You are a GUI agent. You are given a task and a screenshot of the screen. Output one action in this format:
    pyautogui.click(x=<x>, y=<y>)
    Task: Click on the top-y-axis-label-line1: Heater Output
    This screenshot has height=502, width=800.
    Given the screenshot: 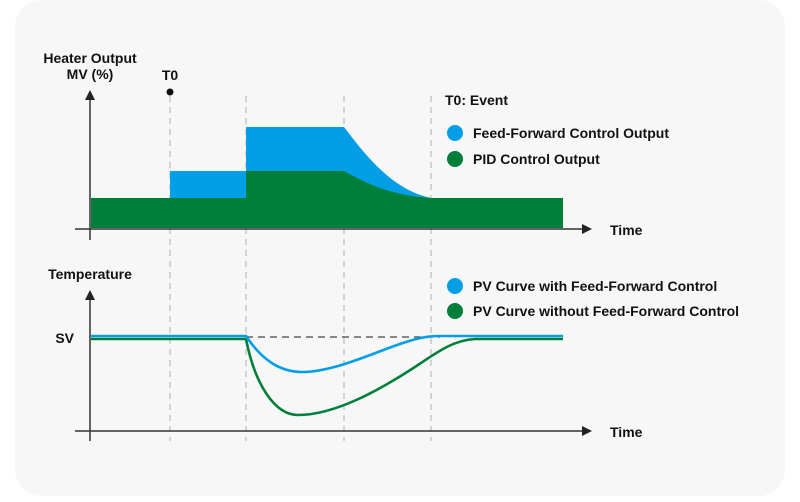 What is the action you would take?
    pyautogui.click(x=90, y=58)
    